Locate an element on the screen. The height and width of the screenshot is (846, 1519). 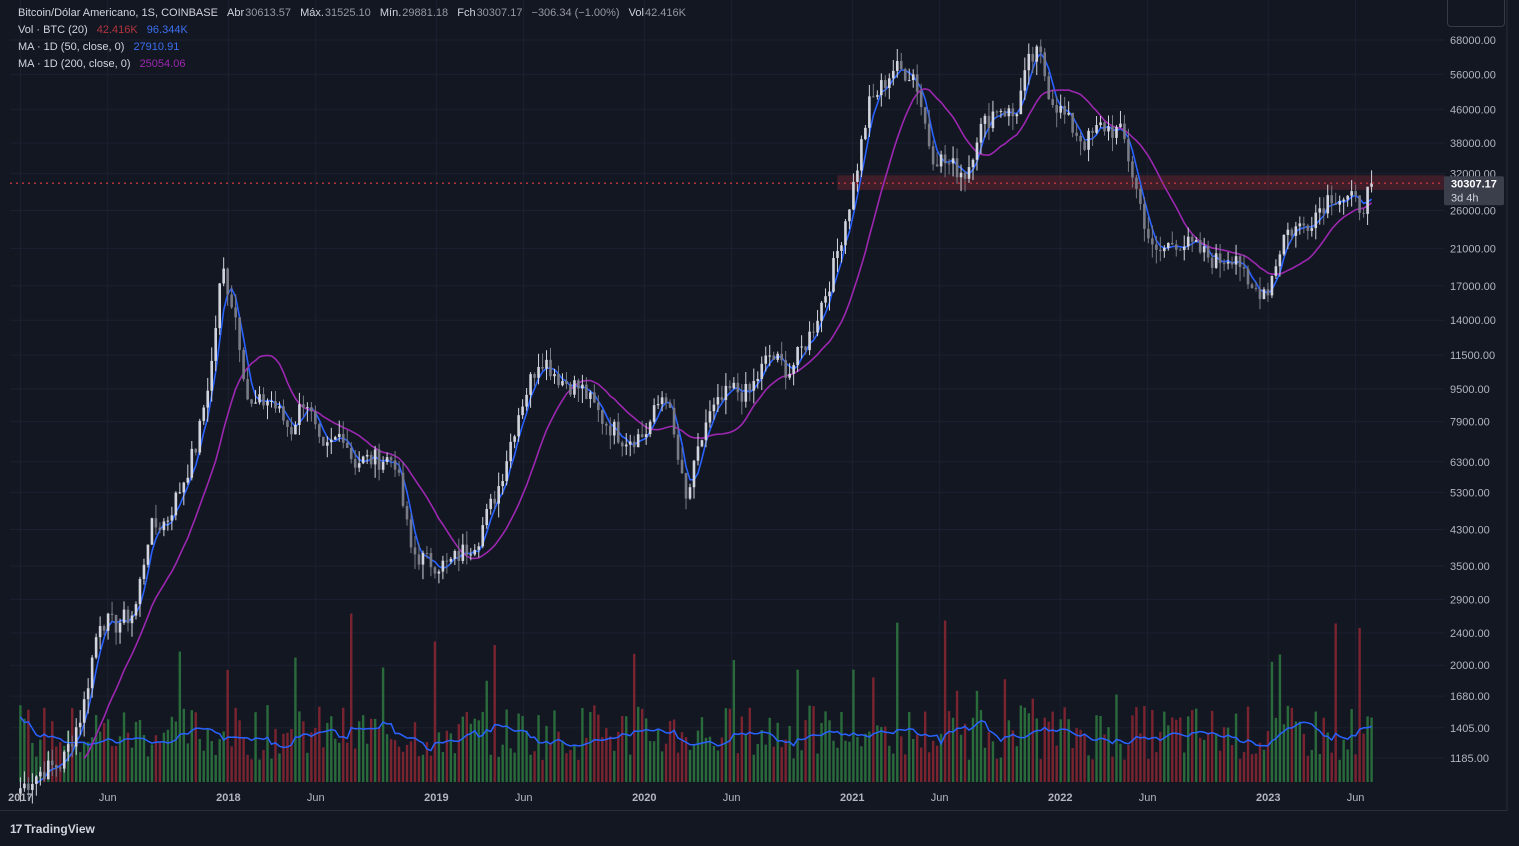
legend-ma50-row: MA · 1D (50, close, 0) 27910.91 is located at coordinates (352, 47).